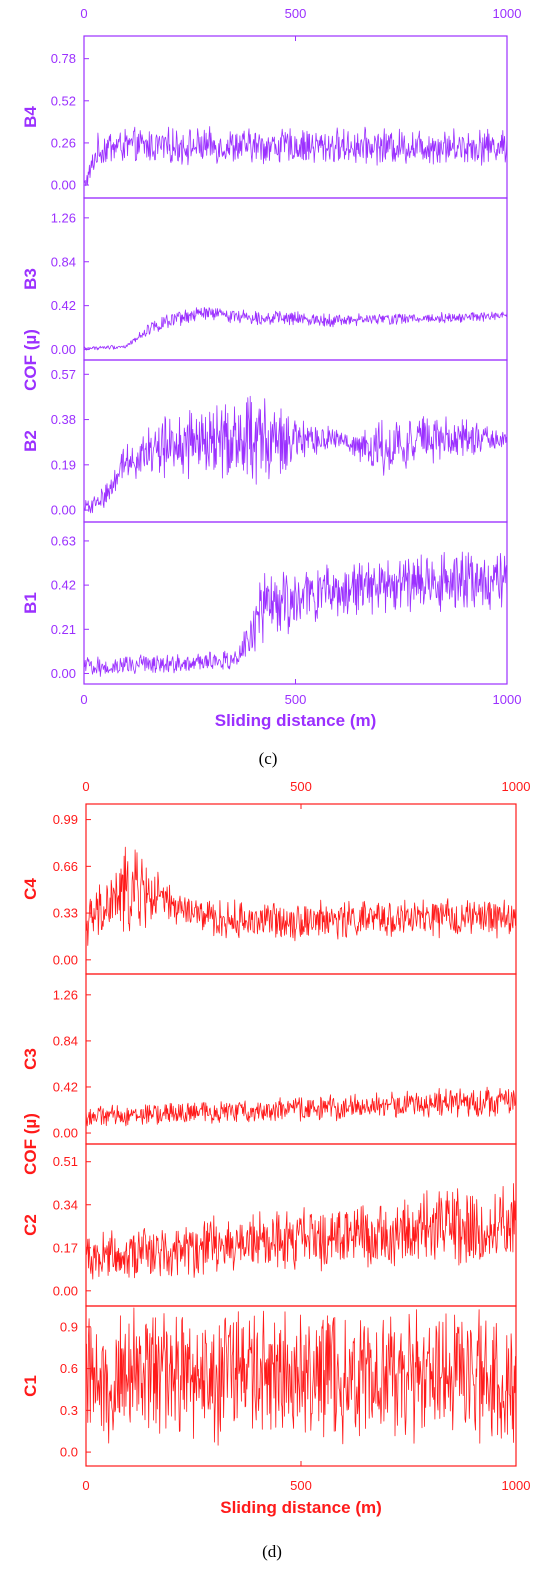 The height and width of the screenshot is (1587, 550). I want to click on panel-frame-c1, so click(301, 1386).